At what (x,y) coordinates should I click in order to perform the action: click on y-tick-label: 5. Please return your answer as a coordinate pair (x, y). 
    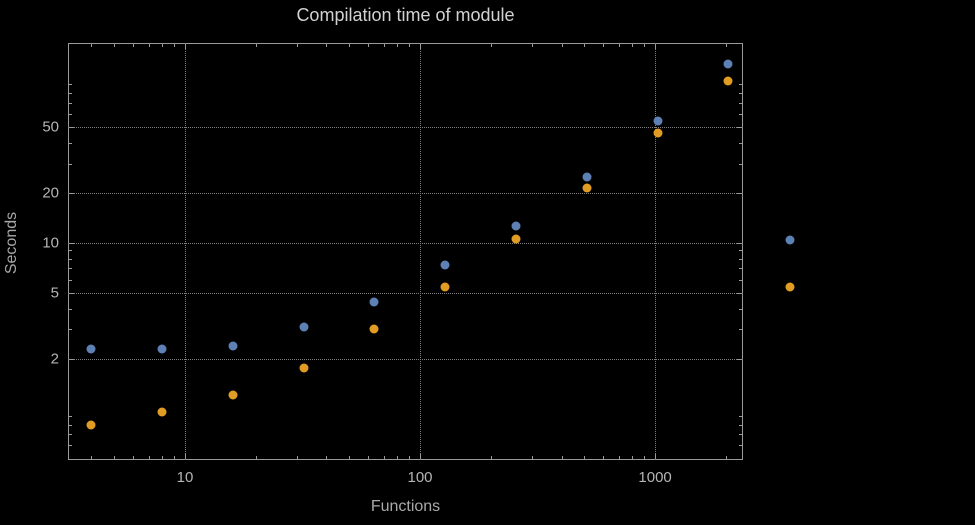
    Looking at the image, I should click on (54, 293).